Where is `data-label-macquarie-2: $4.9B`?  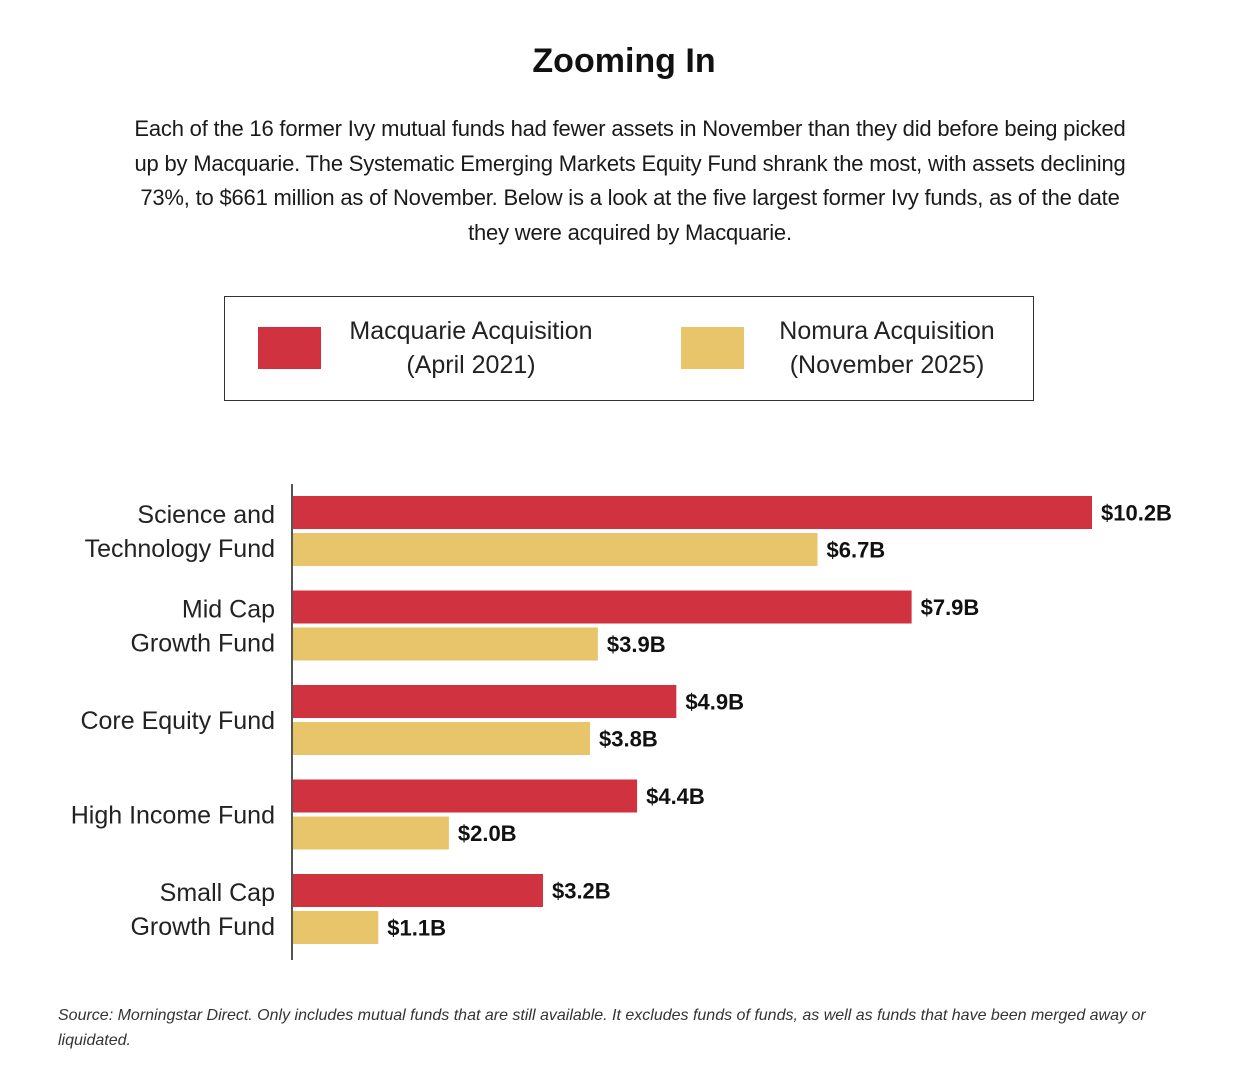 data-label-macquarie-2: $4.9B is located at coordinates (714, 702).